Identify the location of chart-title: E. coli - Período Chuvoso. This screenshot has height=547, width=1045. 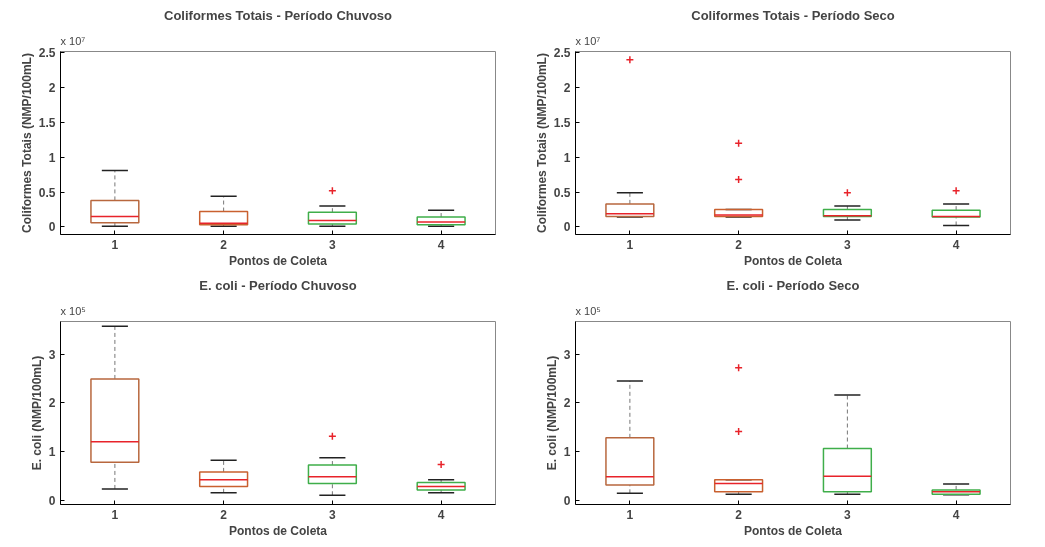
(278, 285).